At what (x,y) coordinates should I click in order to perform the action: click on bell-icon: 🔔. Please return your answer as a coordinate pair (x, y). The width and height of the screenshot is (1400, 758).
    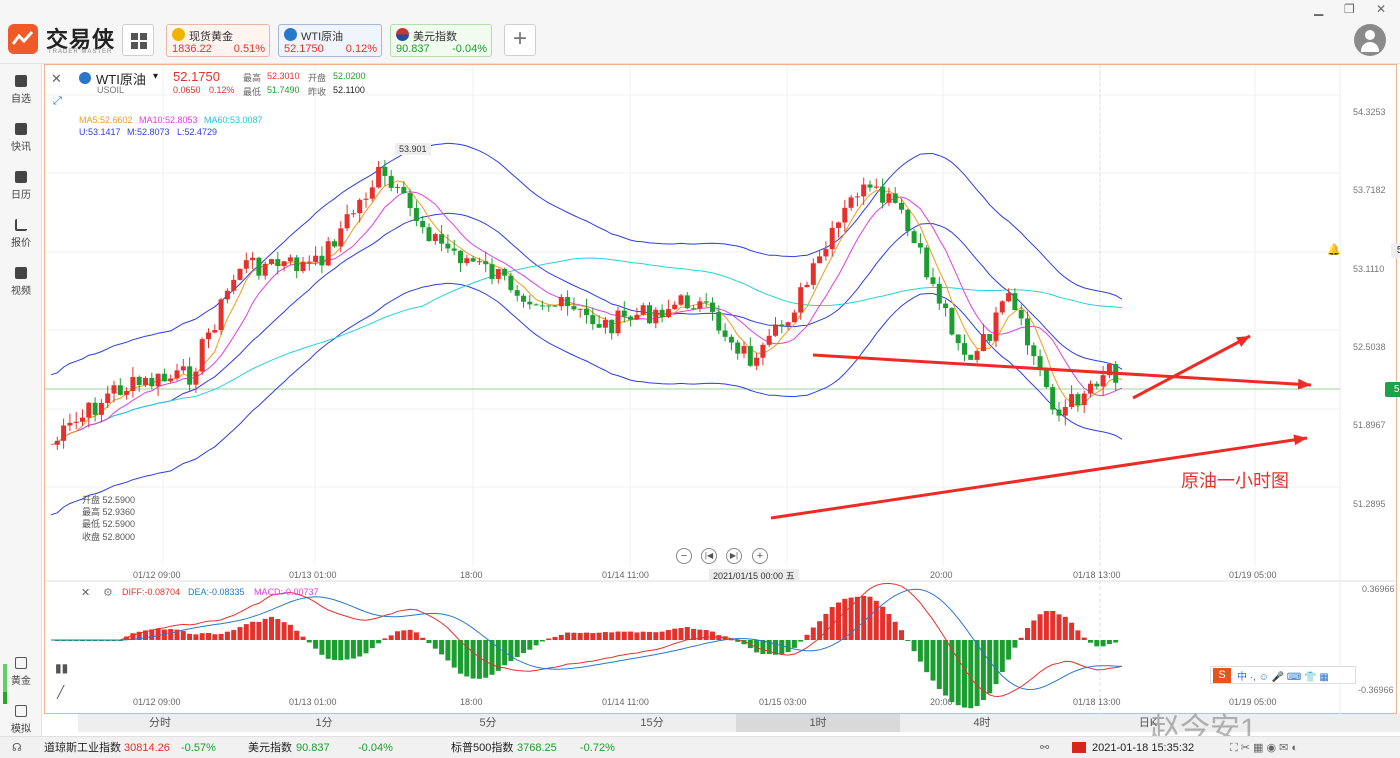
    Looking at the image, I should click on (1334, 250).